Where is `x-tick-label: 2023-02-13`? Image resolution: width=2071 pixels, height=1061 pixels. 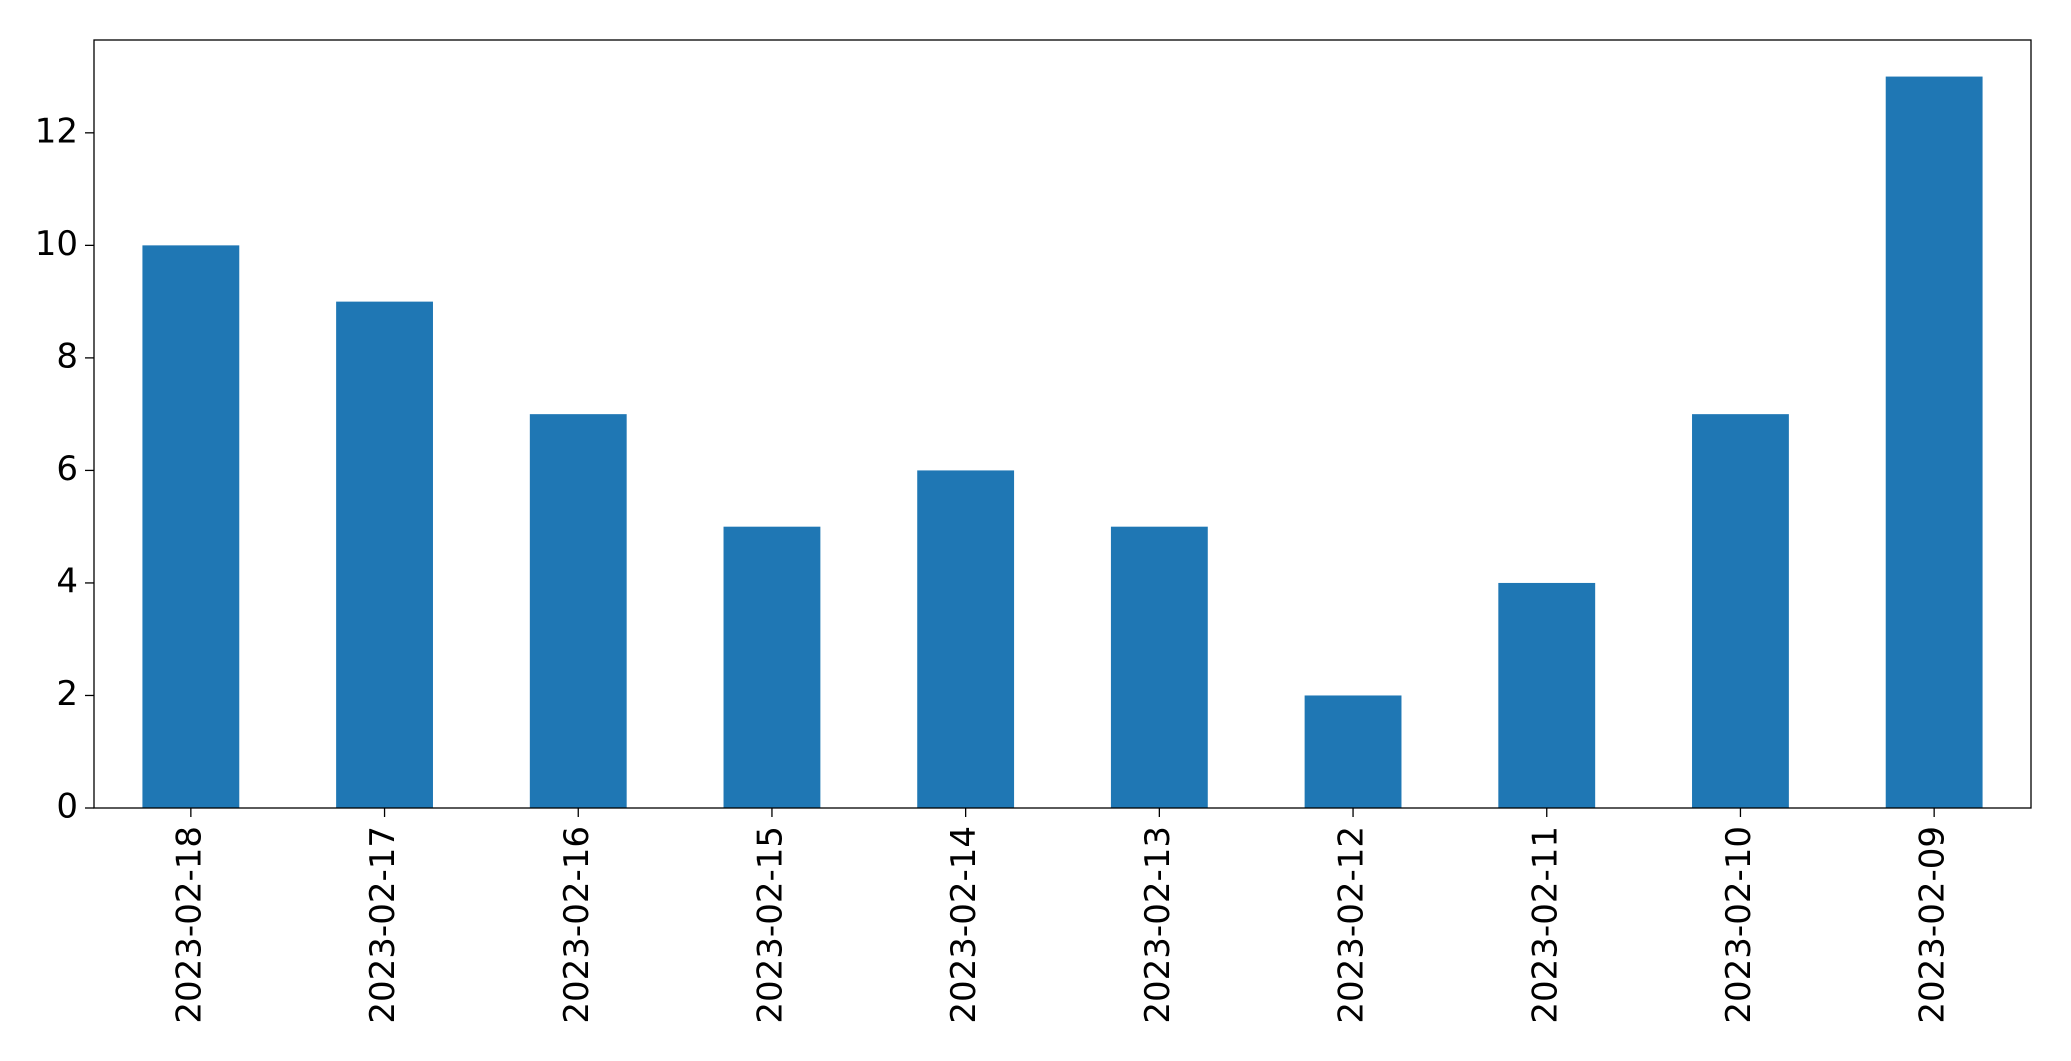
x-tick-label: 2023-02-13 is located at coordinates (1158, 925).